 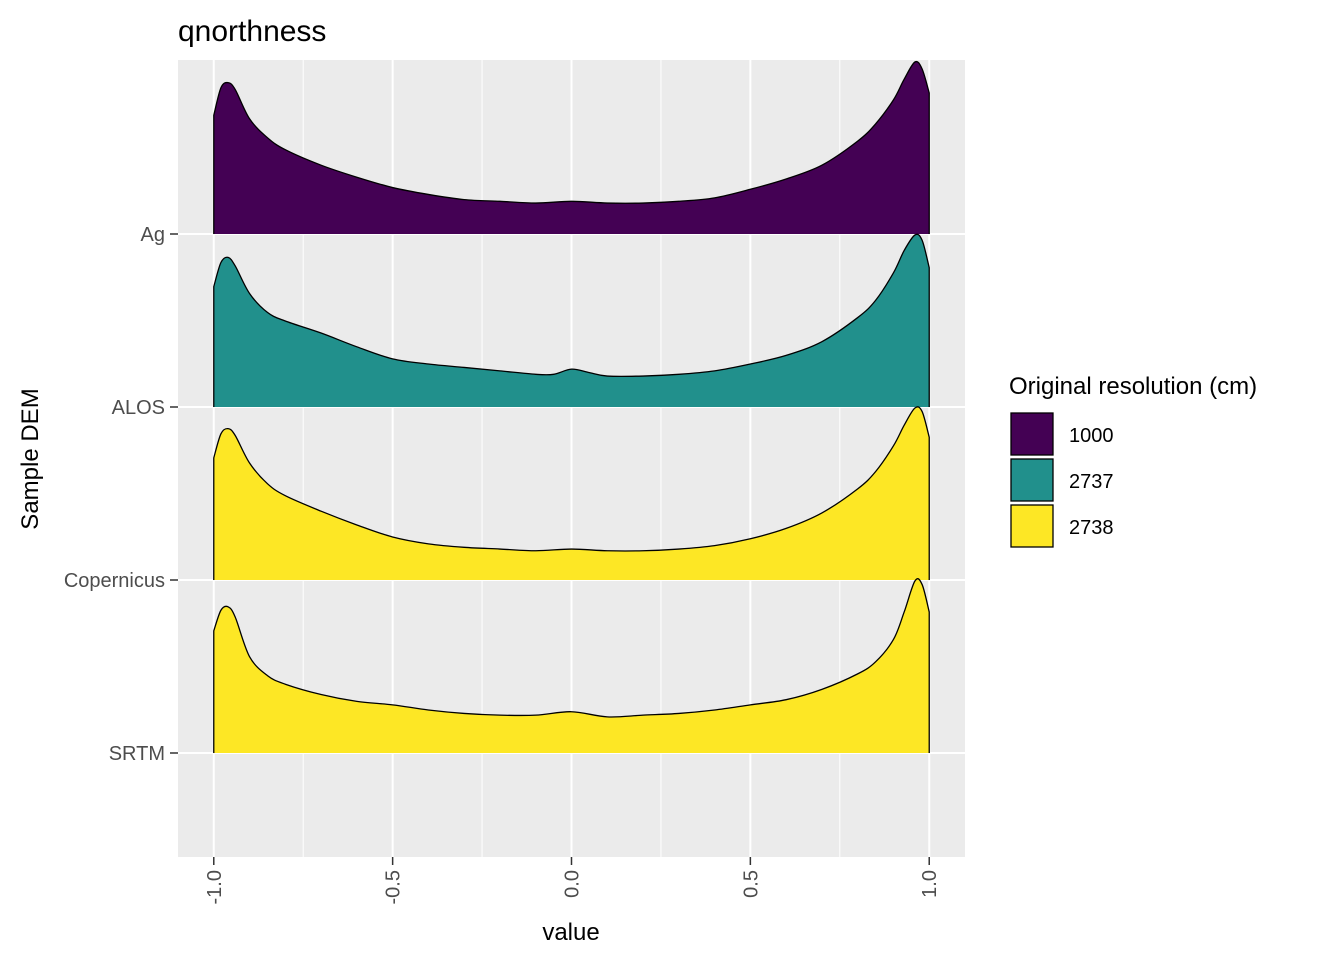 What do you see at coordinates (1091, 436) in the screenshot?
I see `legend-label: 1000` at bounding box center [1091, 436].